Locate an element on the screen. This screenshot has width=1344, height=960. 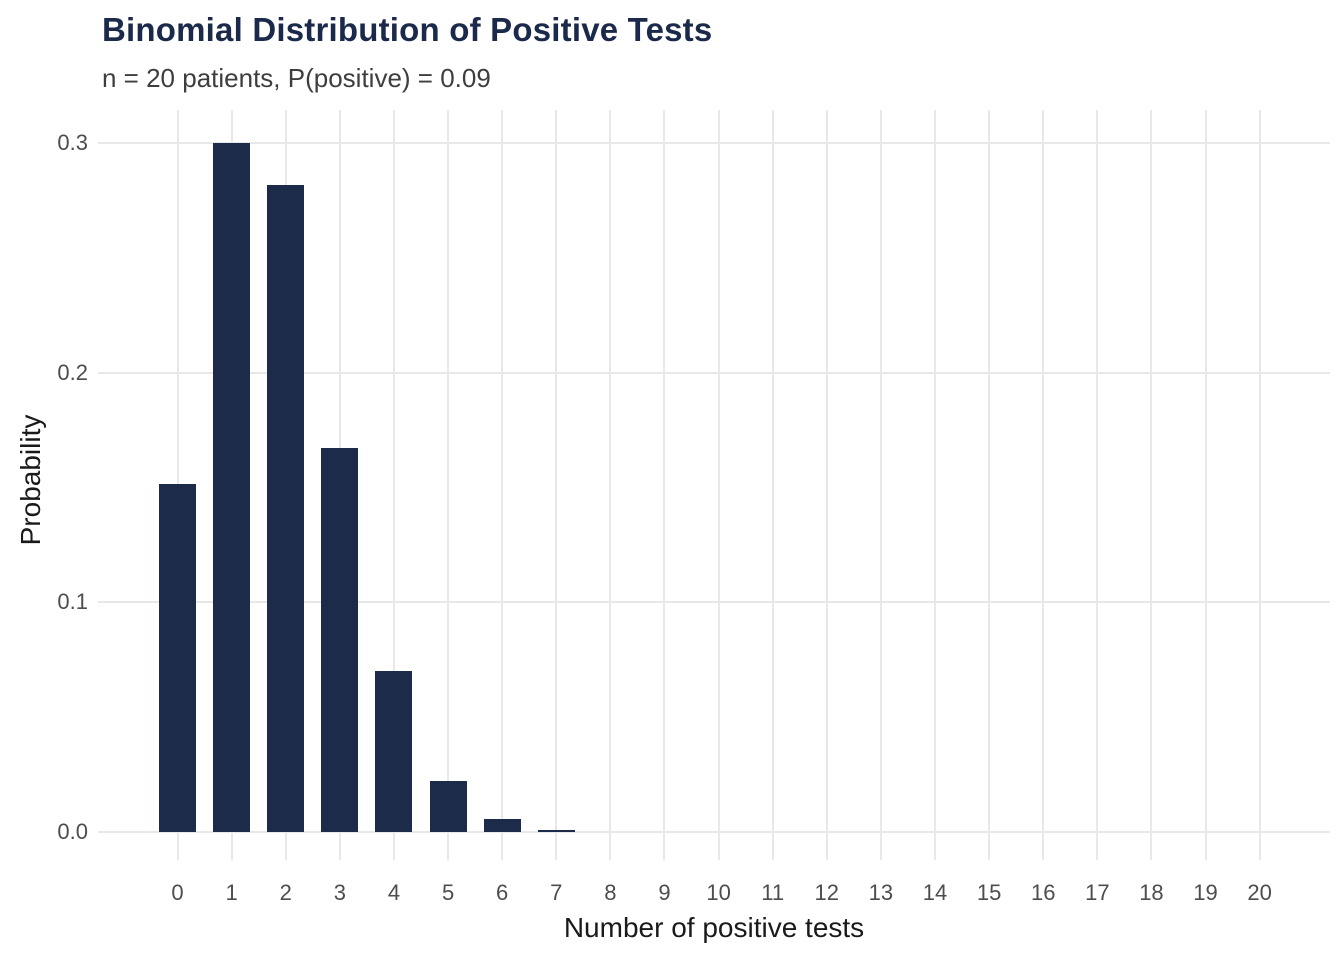
bar-x4 is located at coordinates (394, 751).